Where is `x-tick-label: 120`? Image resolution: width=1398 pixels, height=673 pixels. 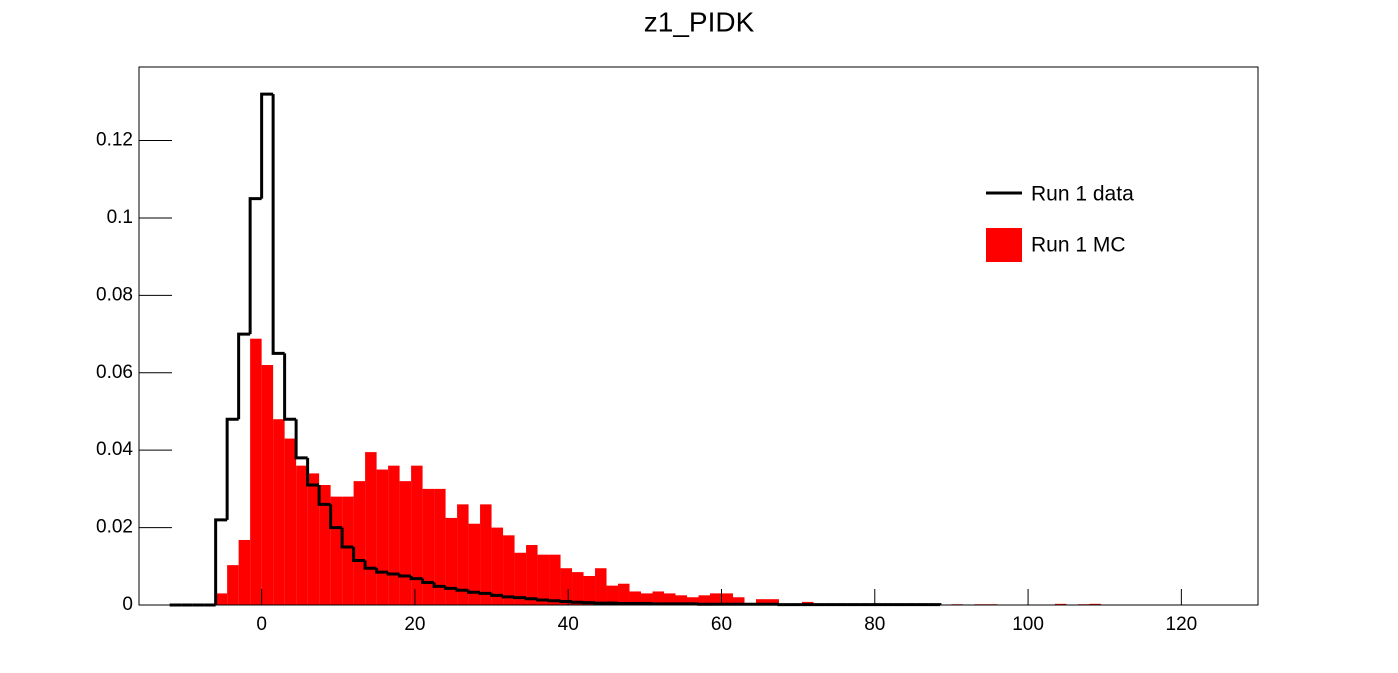 x-tick-label: 120 is located at coordinates (1182, 624).